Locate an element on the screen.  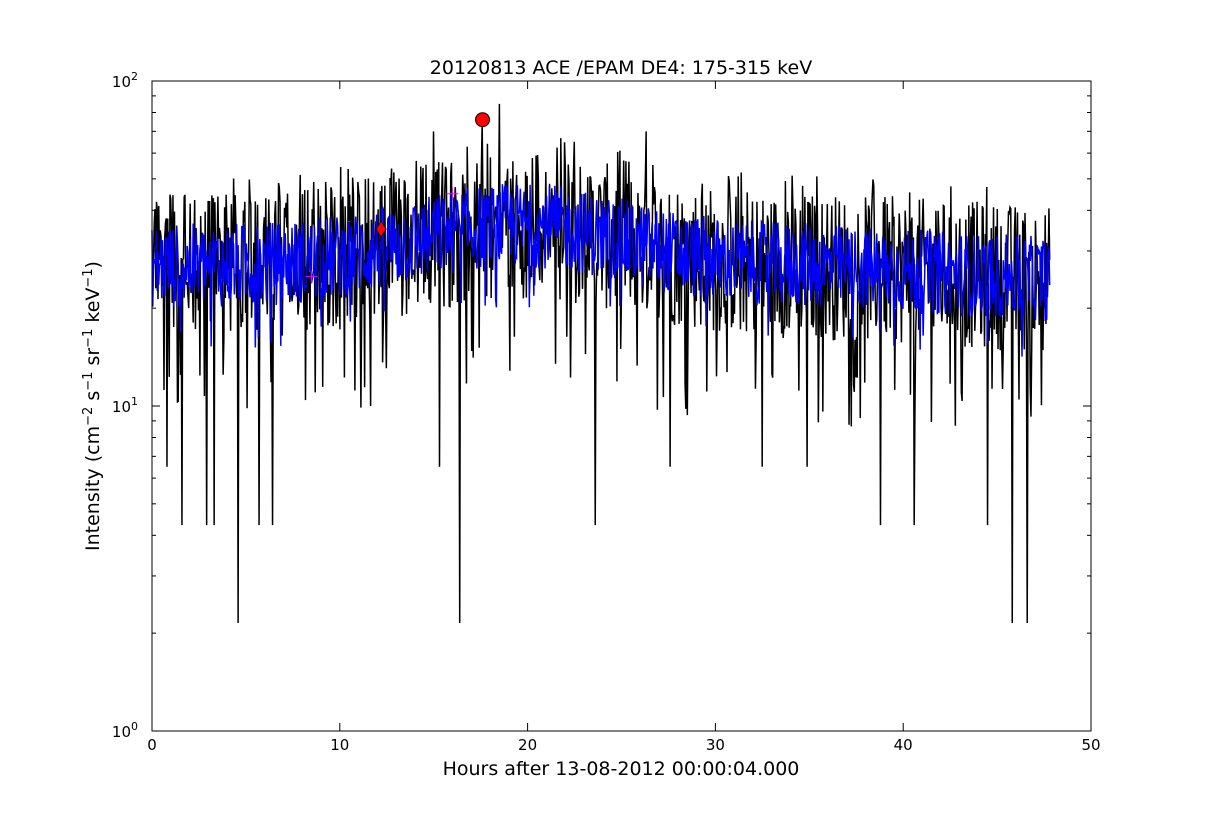
event-markers is located at coordinates (398, 197).